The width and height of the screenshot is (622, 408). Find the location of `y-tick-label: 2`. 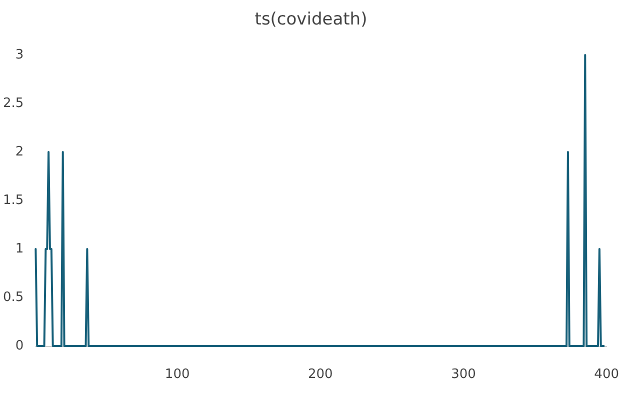

y-tick-label: 2 is located at coordinates (19, 152).